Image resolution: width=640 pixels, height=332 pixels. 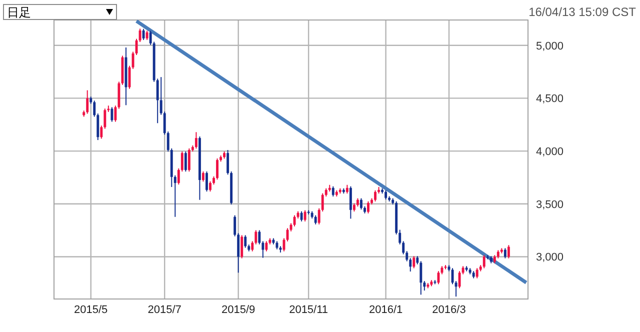 I want to click on x-tick-label: 2015/5, so click(x=91, y=310).